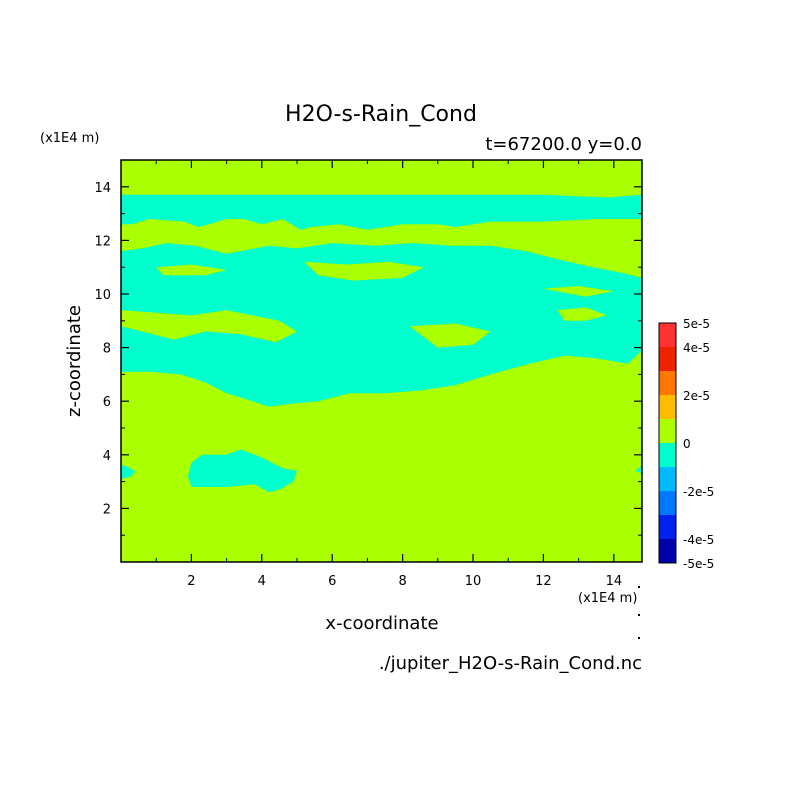  Describe the element at coordinates (563, 144) in the screenshot. I see `chart-subtitle: t=67200.0 y=0.0` at that location.